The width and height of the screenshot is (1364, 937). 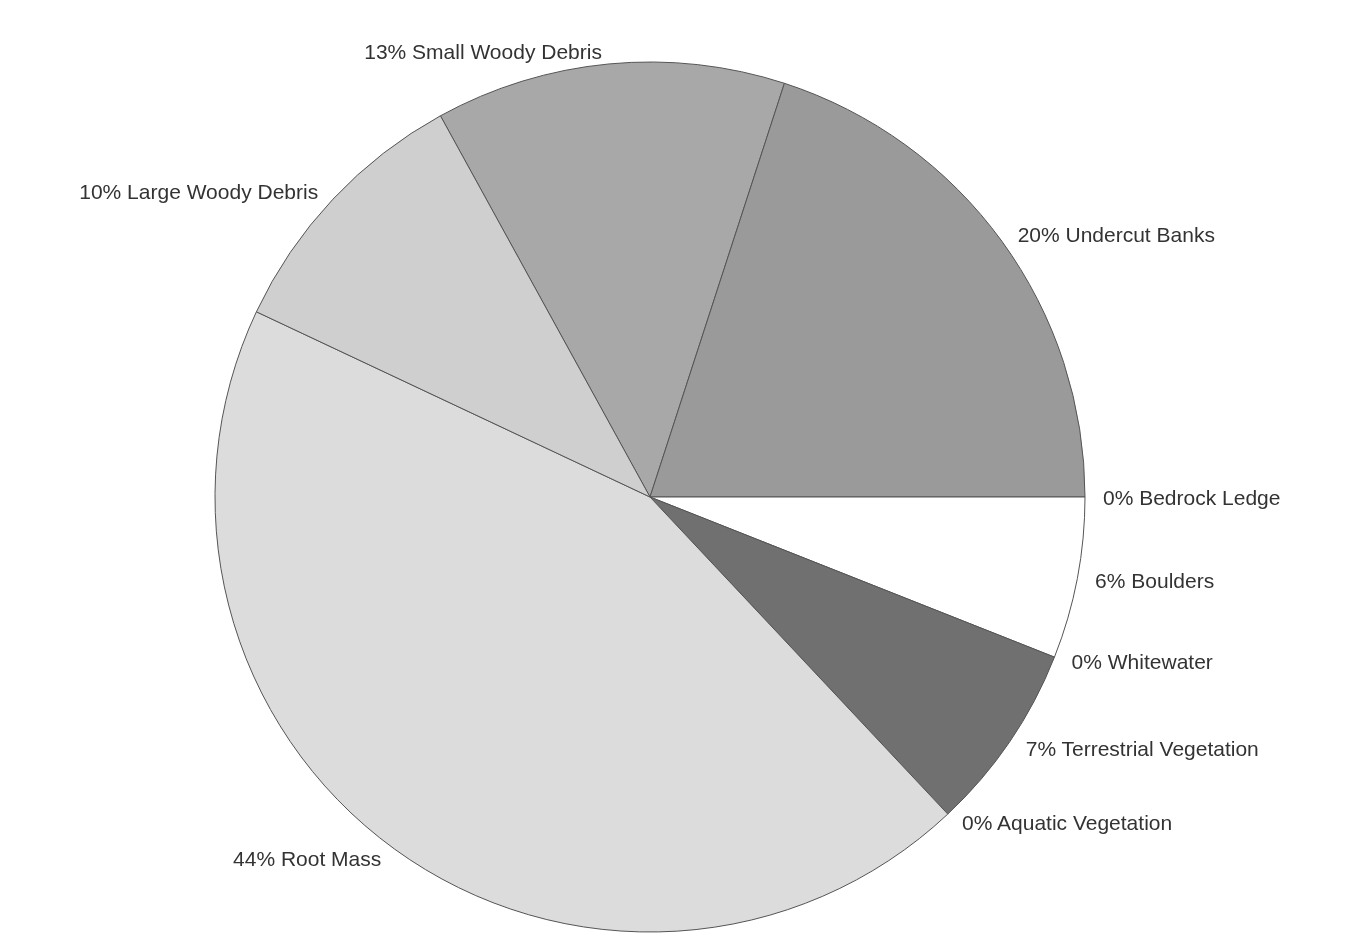 What do you see at coordinates (1116, 234) in the screenshot?
I see `slice-label: 20% Undercut Banks` at bounding box center [1116, 234].